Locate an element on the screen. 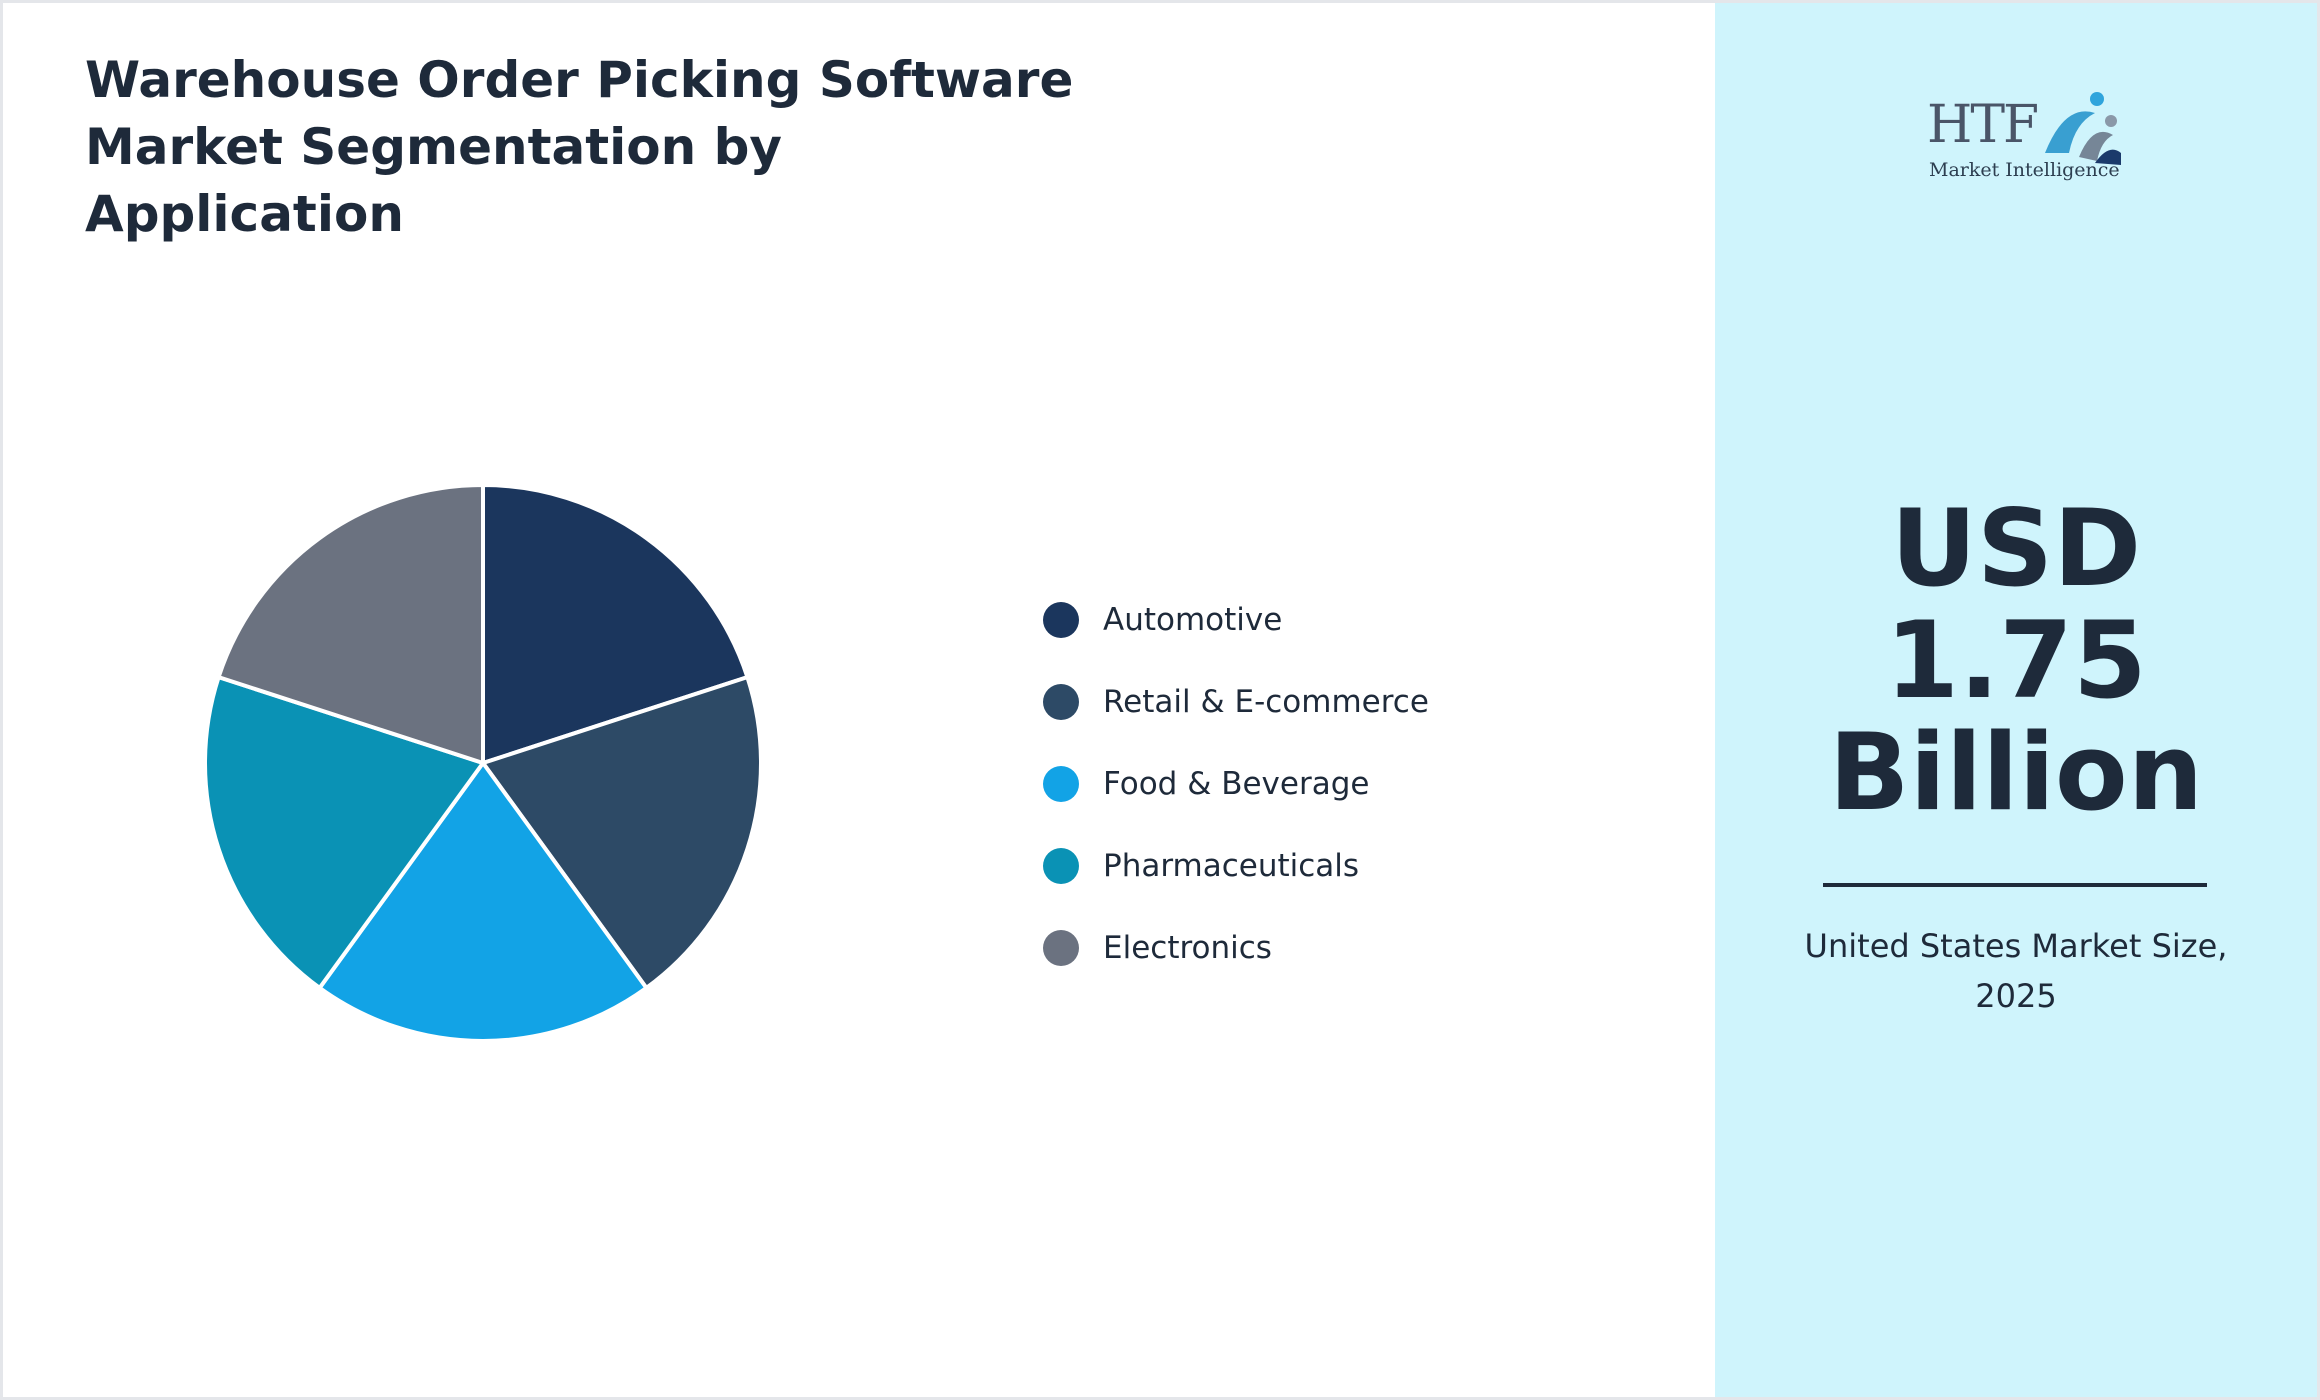 The height and width of the screenshot is (1400, 2320). market-value-currency: USD is located at coordinates (2016, 548).